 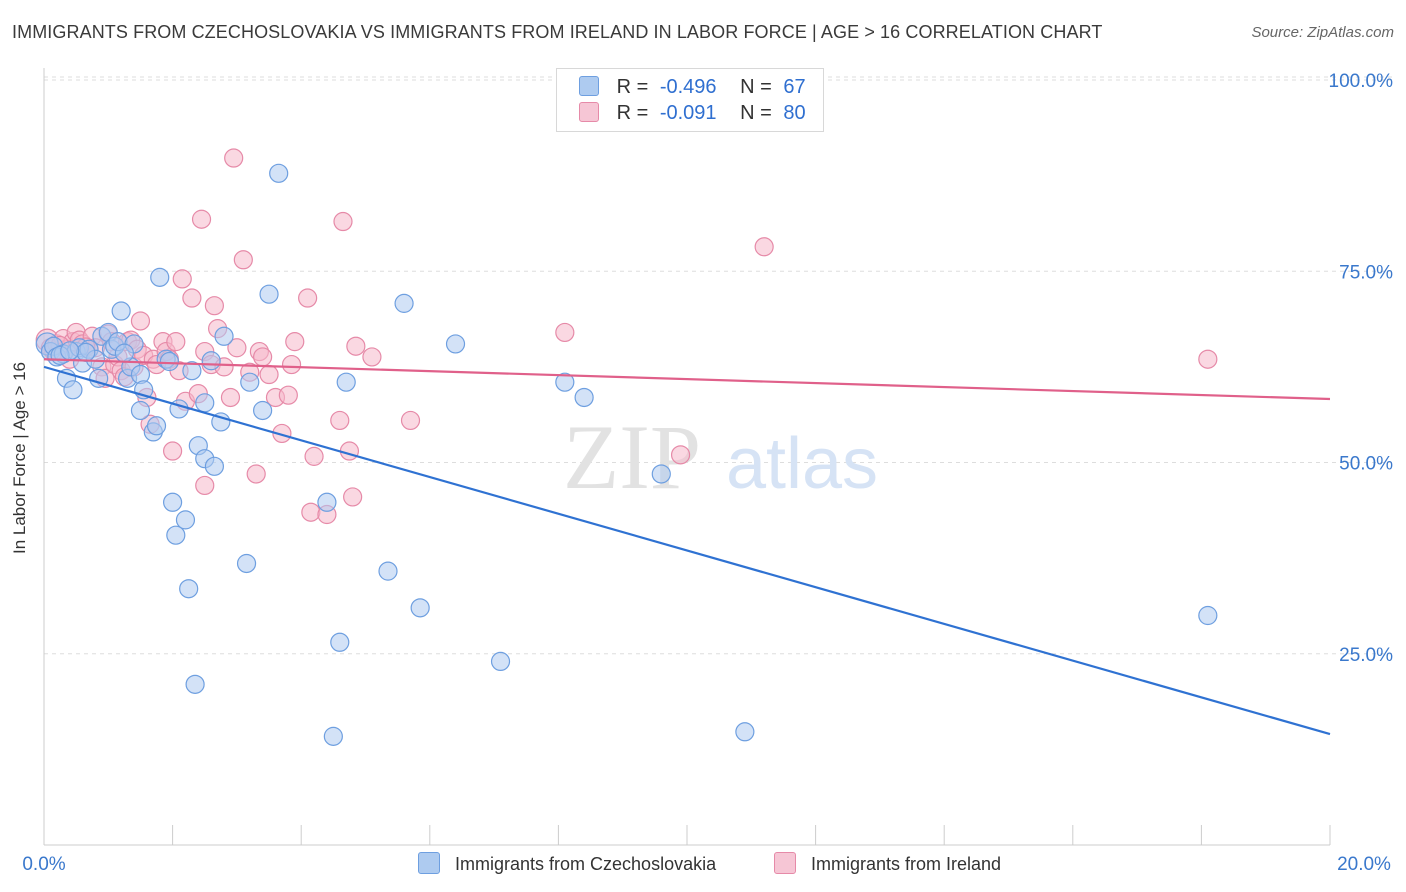 What do you see at coordinates (687, 379) in the screenshot?
I see `ireland-trend-line` at bounding box center [687, 379].